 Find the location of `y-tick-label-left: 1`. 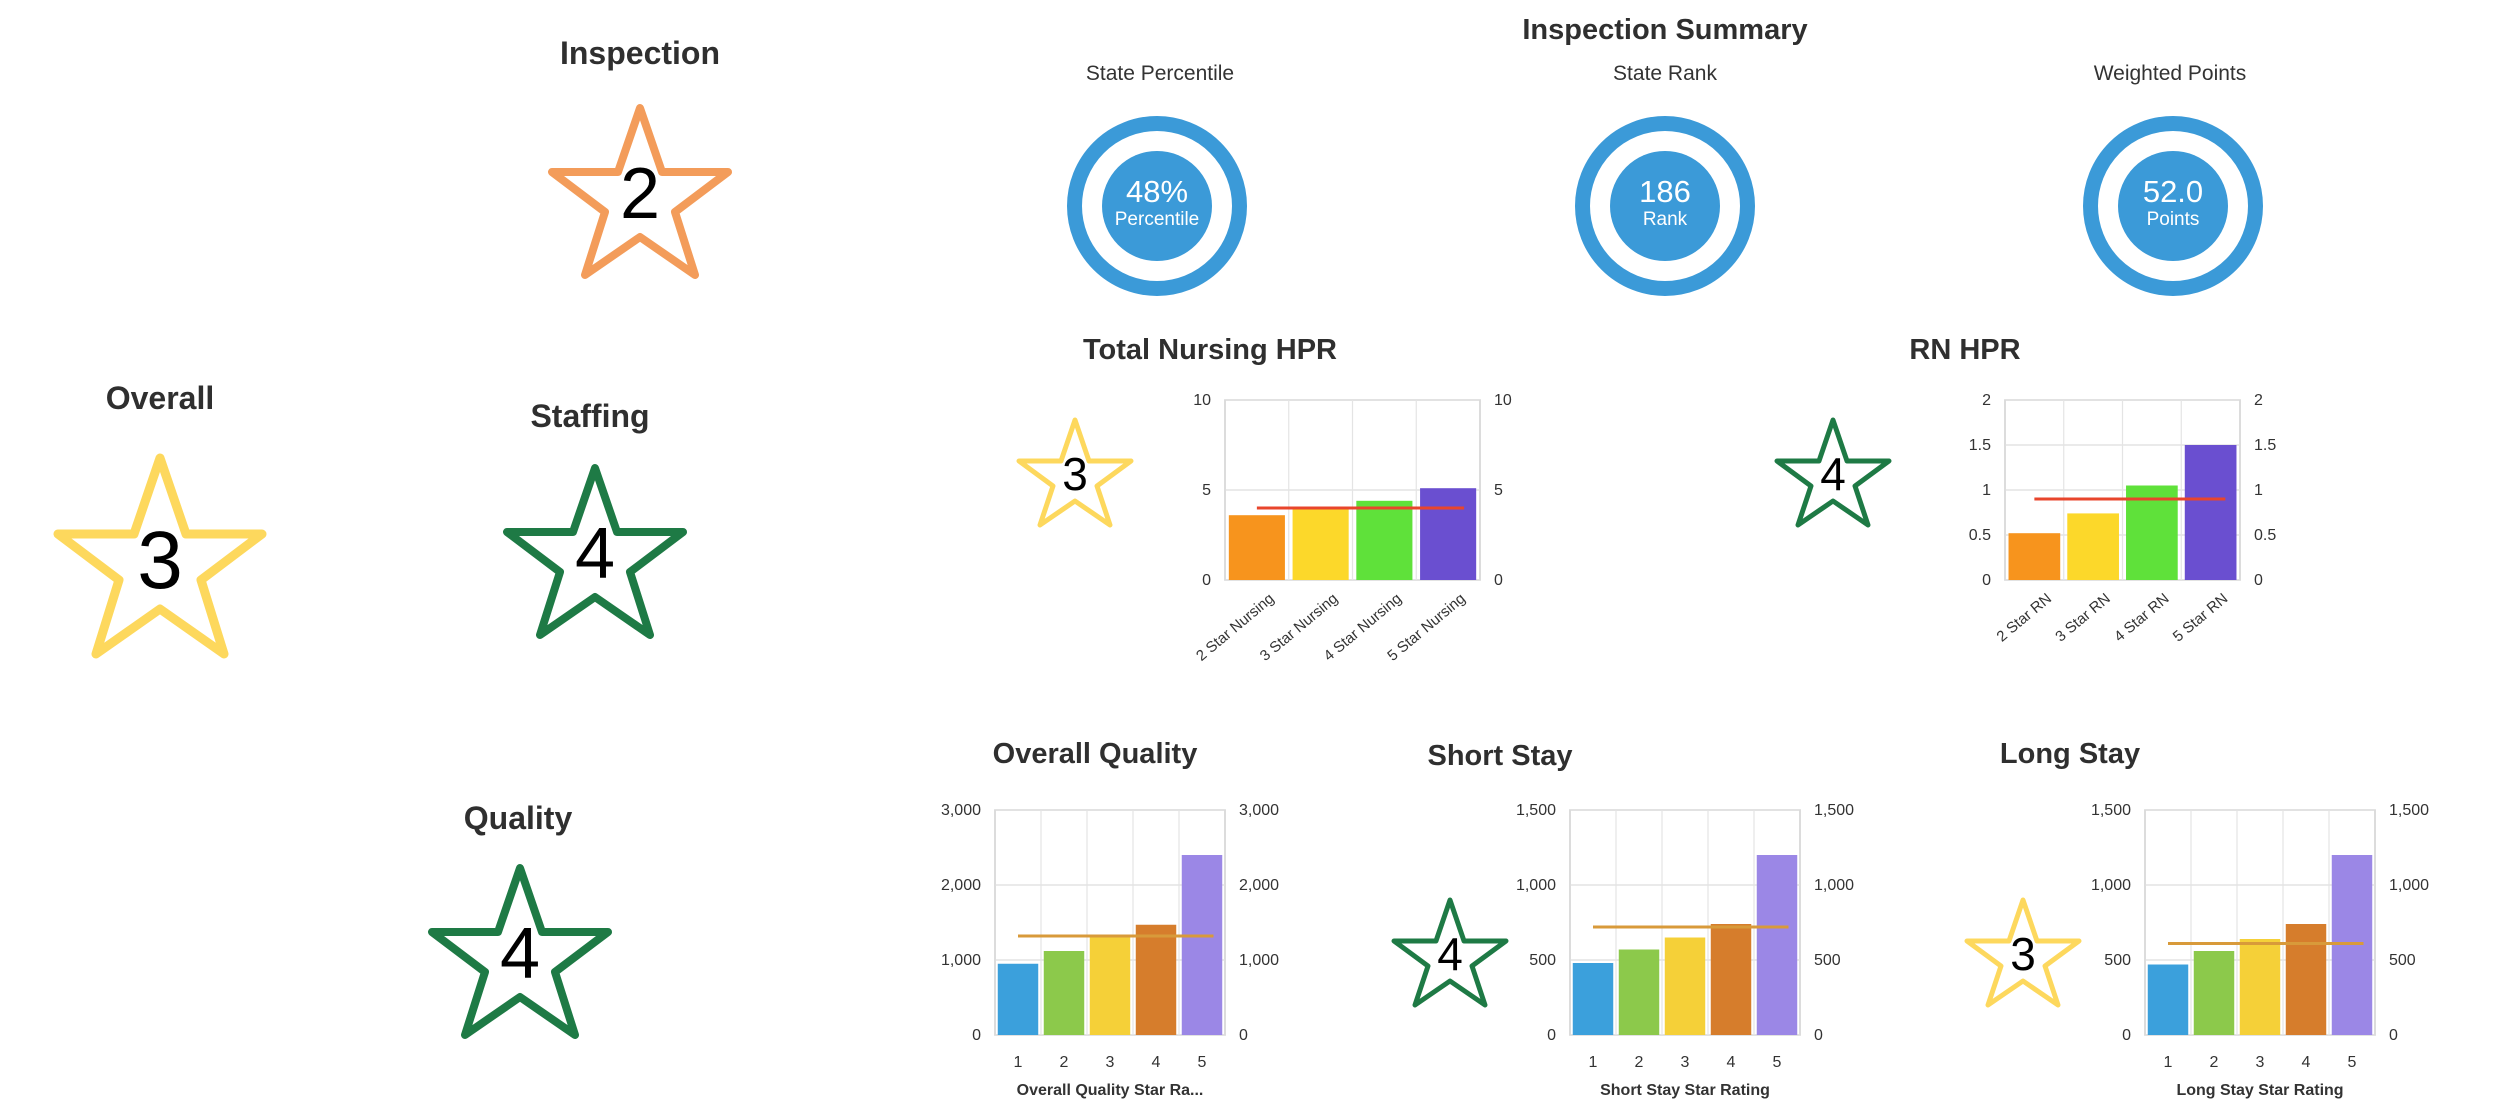

y-tick-label-left: 1 is located at coordinates (1986, 490).